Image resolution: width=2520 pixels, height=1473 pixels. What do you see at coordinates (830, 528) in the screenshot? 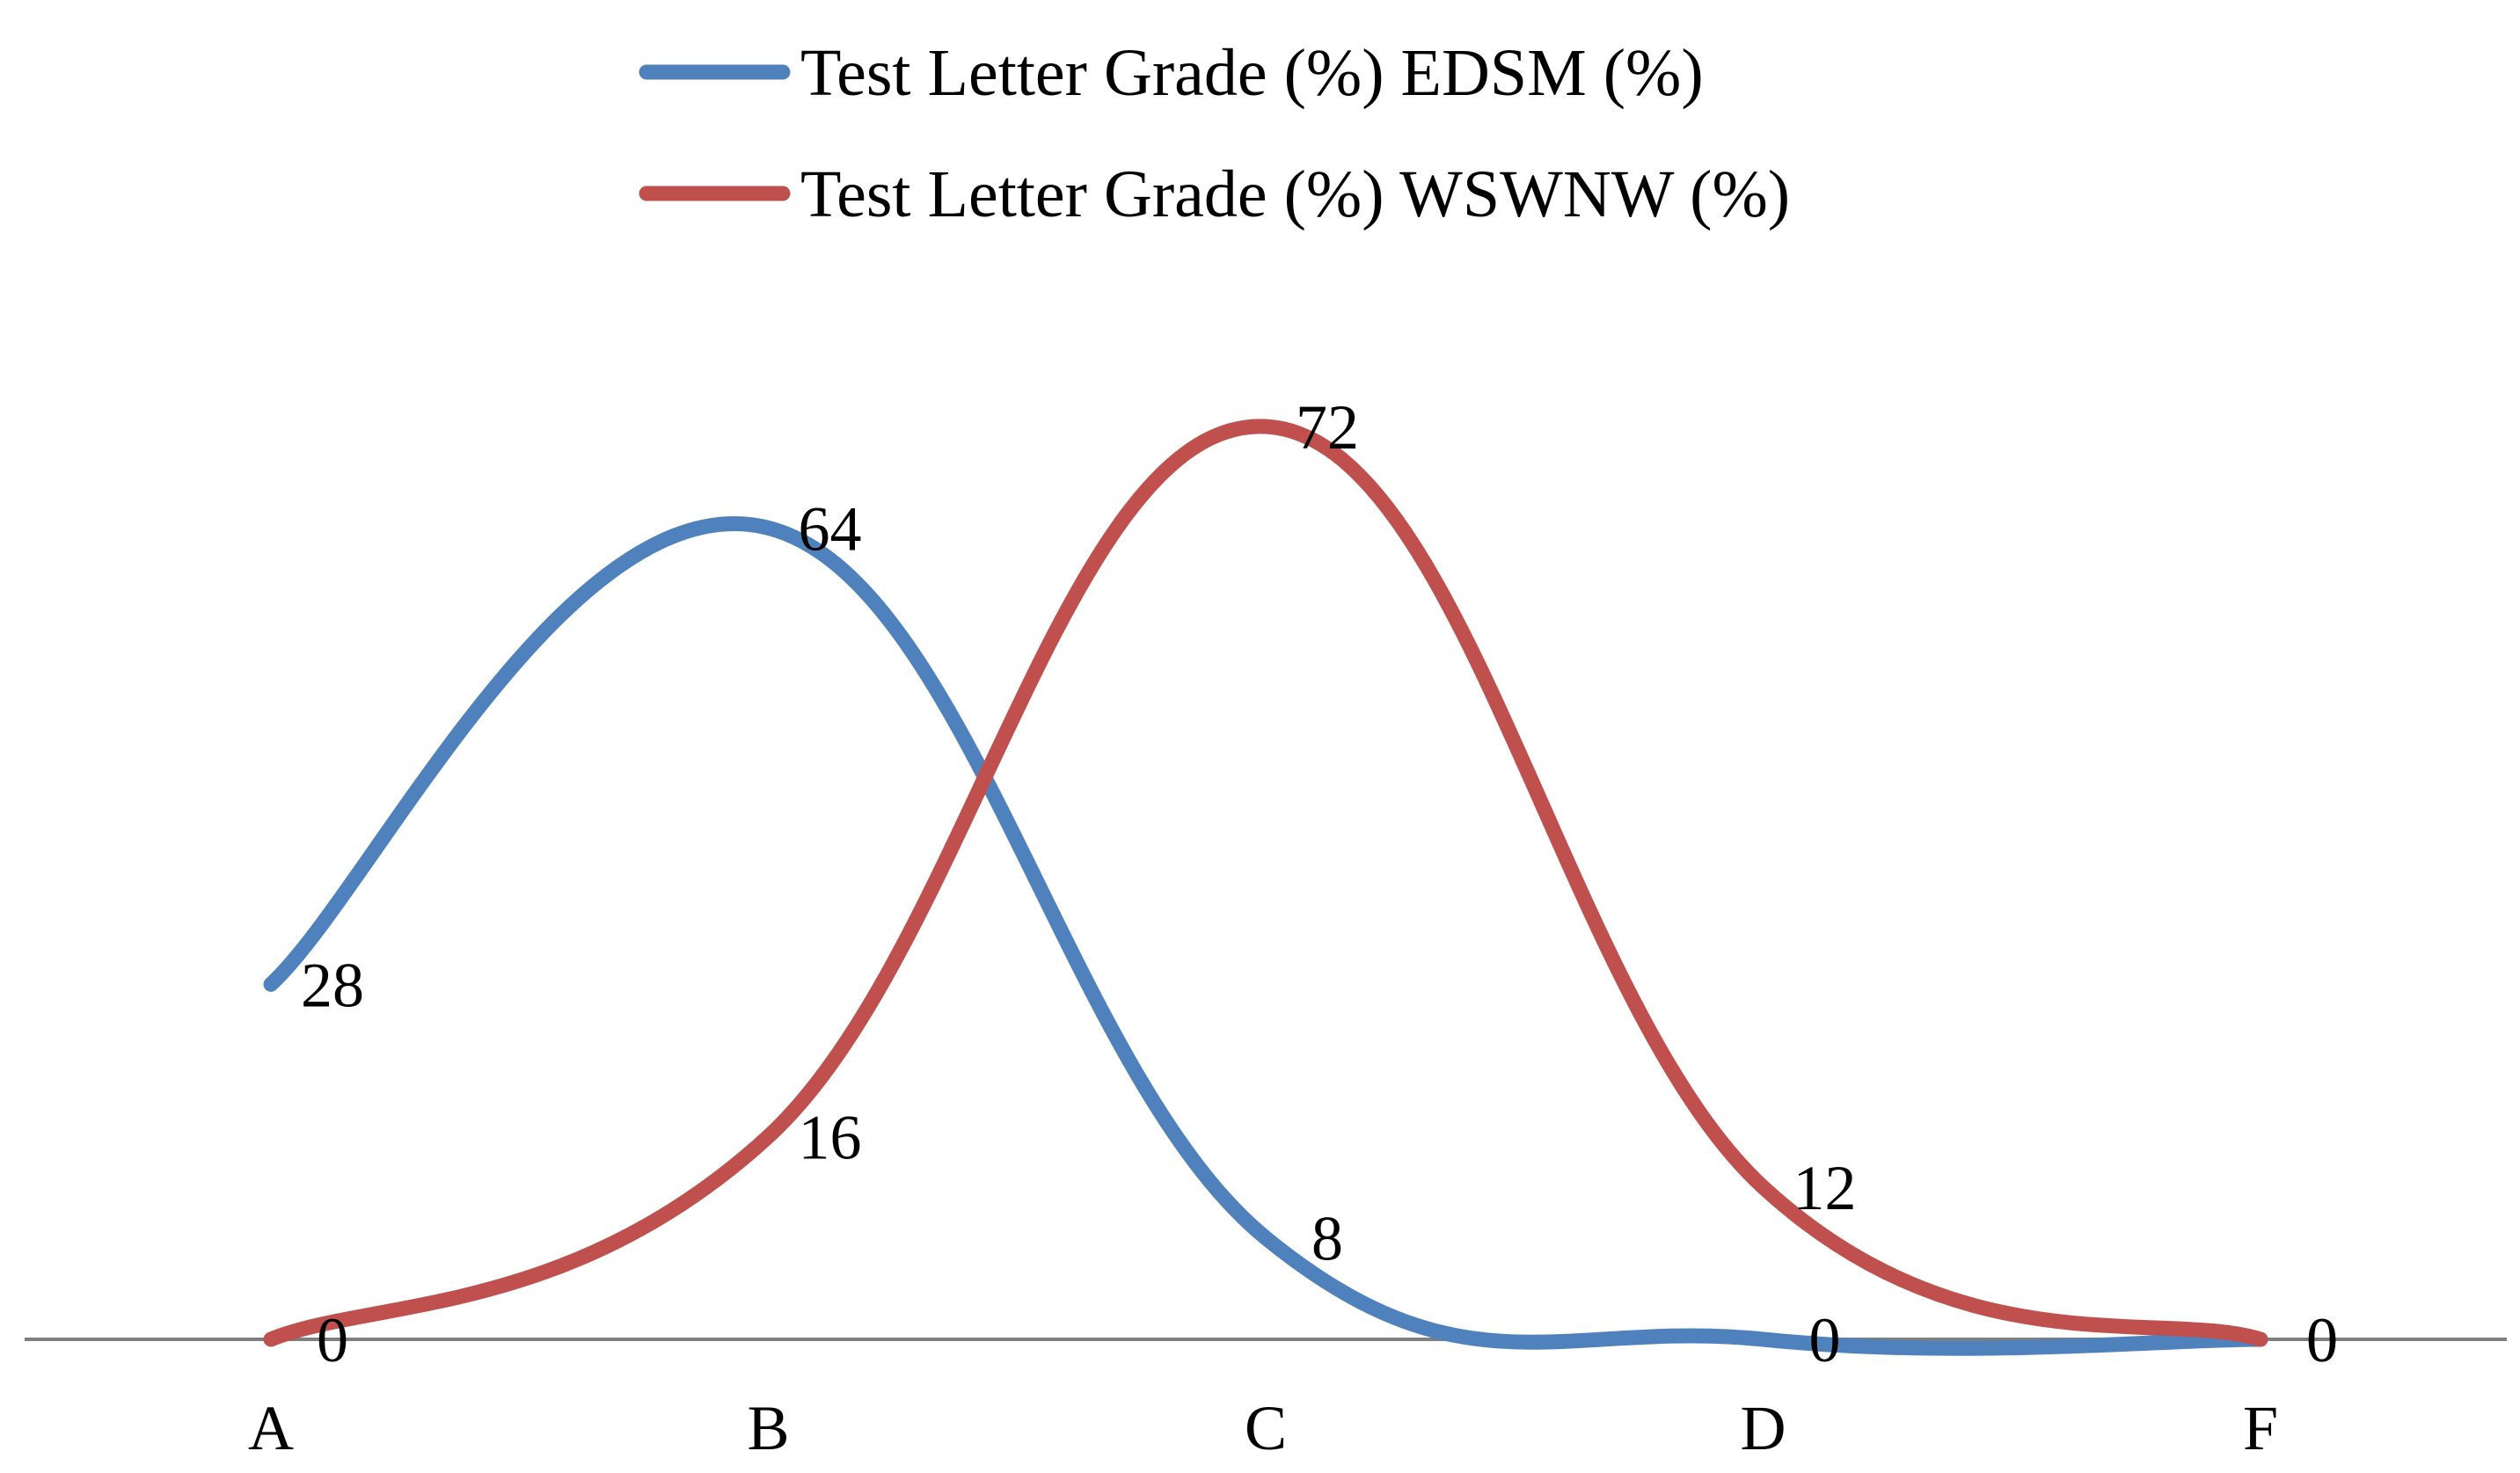
I see `data-label-series-1-B: 64` at bounding box center [830, 528].